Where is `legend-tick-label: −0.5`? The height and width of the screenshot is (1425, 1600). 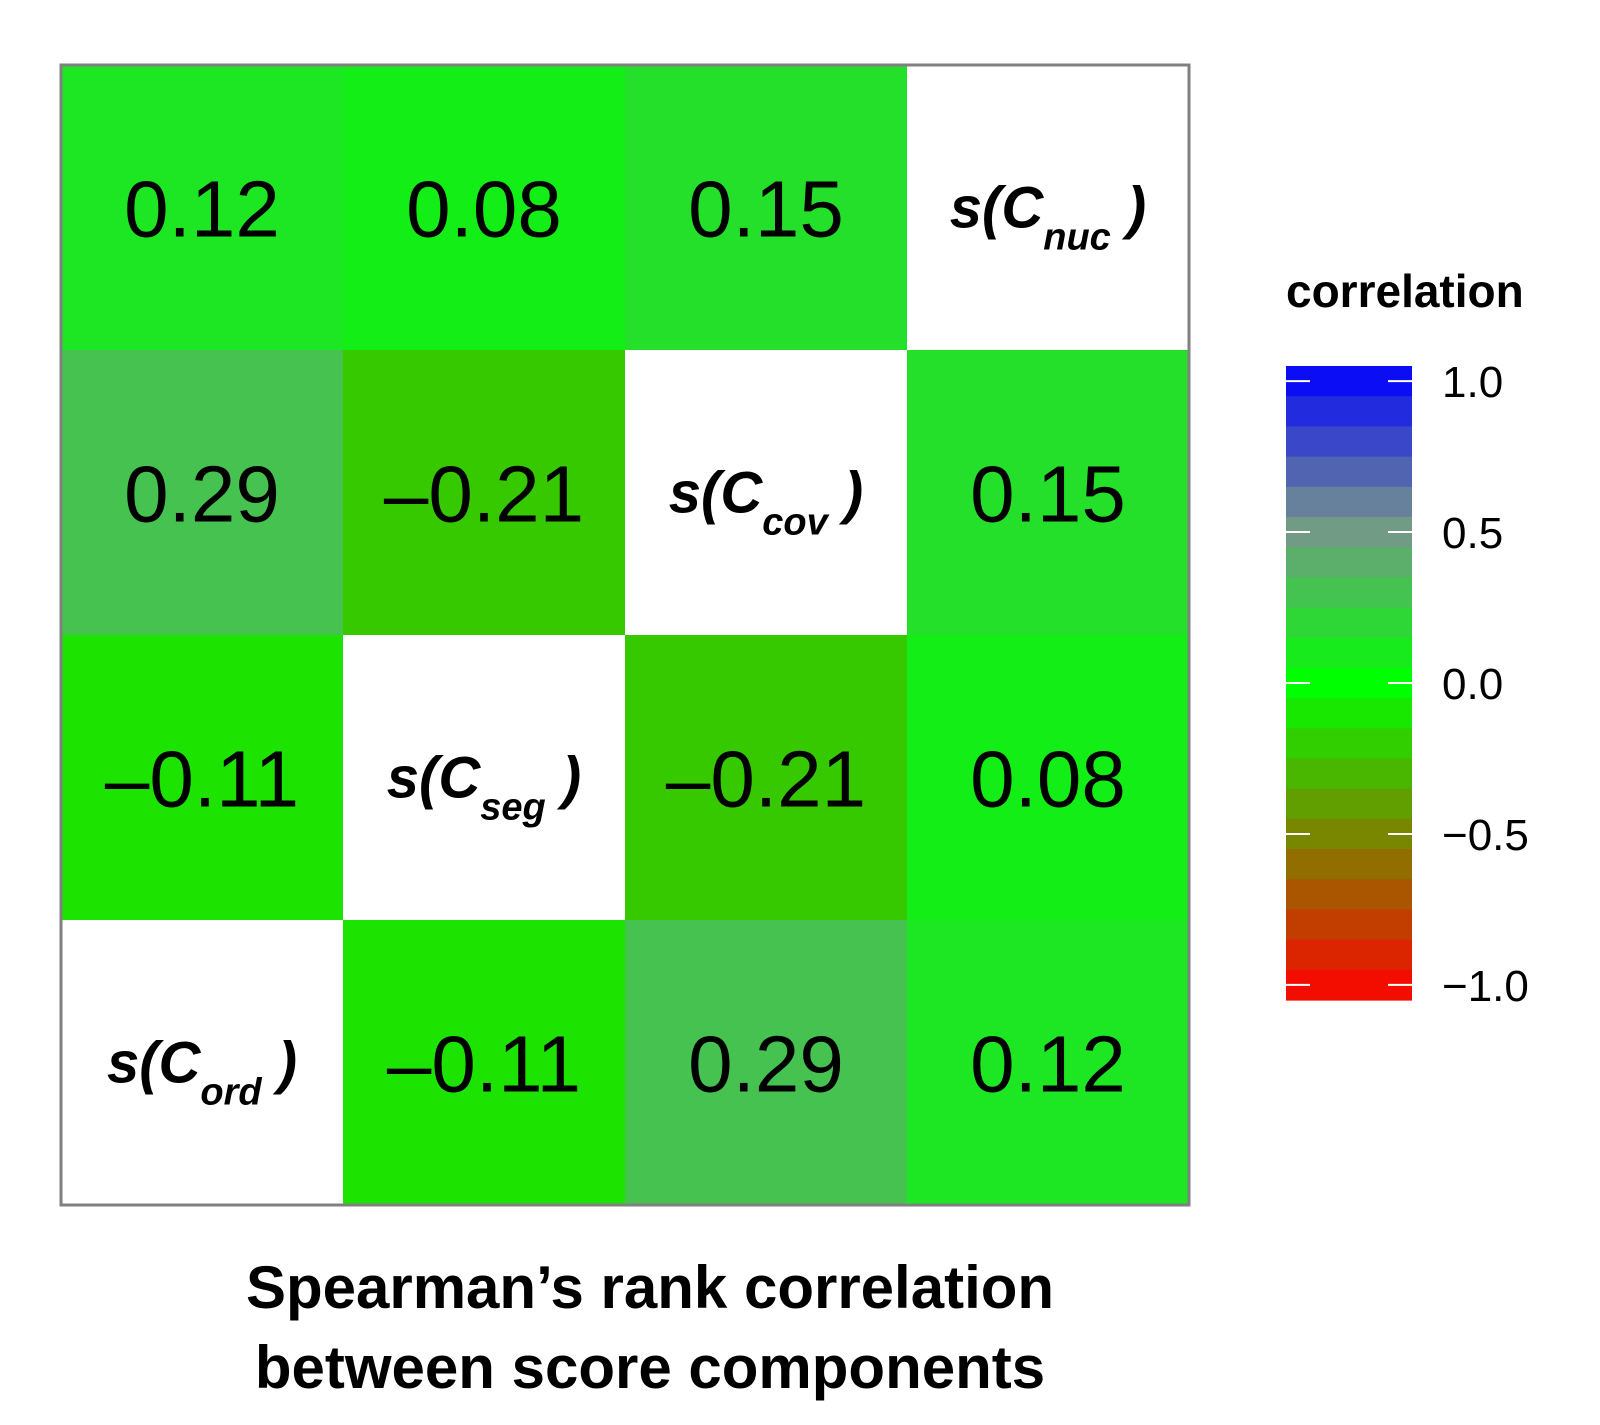 legend-tick-label: −0.5 is located at coordinates (1485, 835).